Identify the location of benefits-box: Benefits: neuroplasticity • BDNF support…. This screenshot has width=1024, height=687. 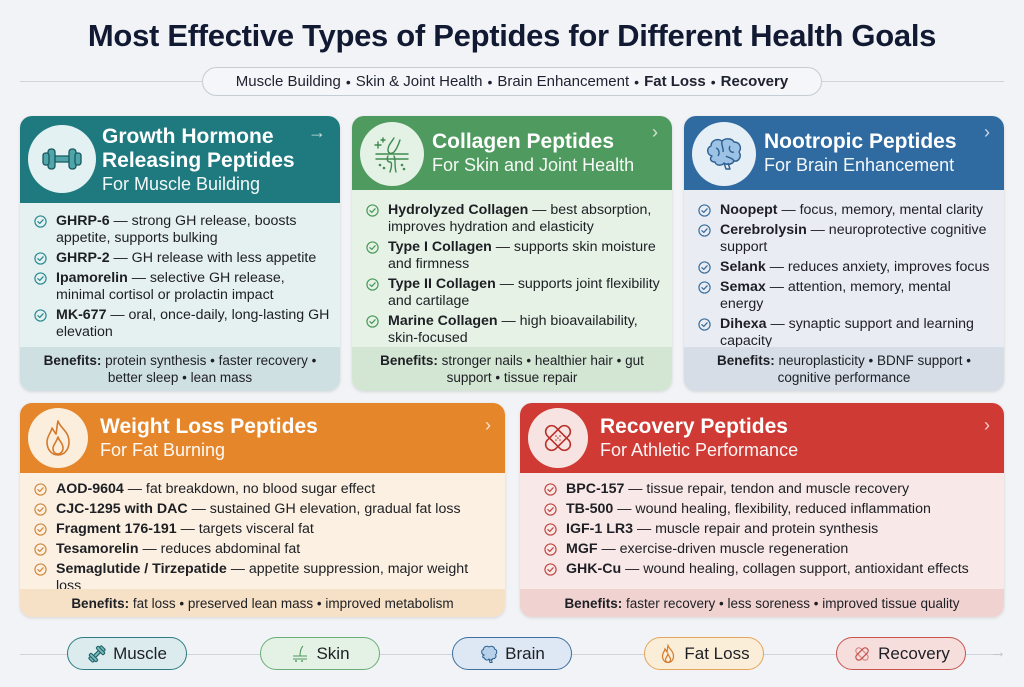
(844, 369).